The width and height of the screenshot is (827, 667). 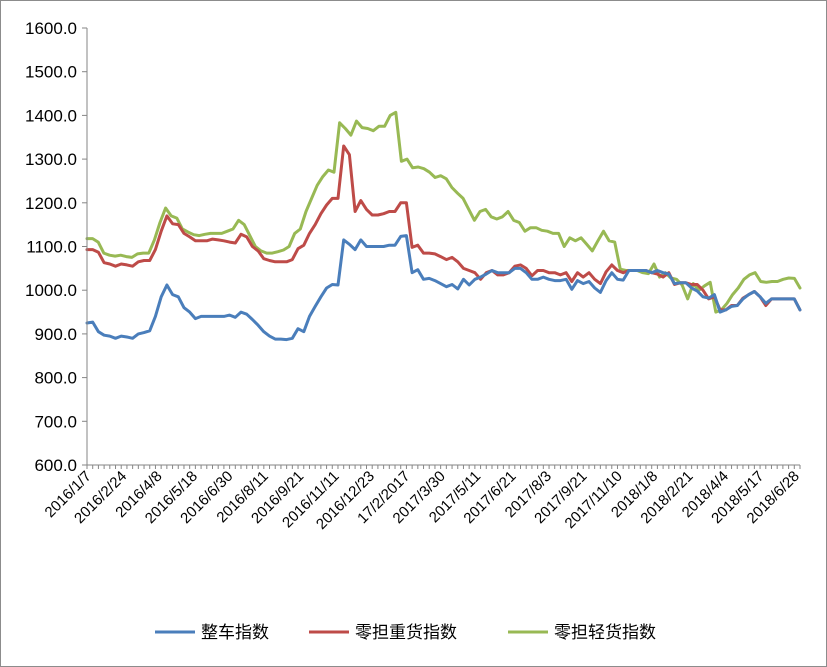 What do you see at coordinates (235, 633) in the screenshot?
I see `legend-label: 整车指数` at bounding box center [235, 633].